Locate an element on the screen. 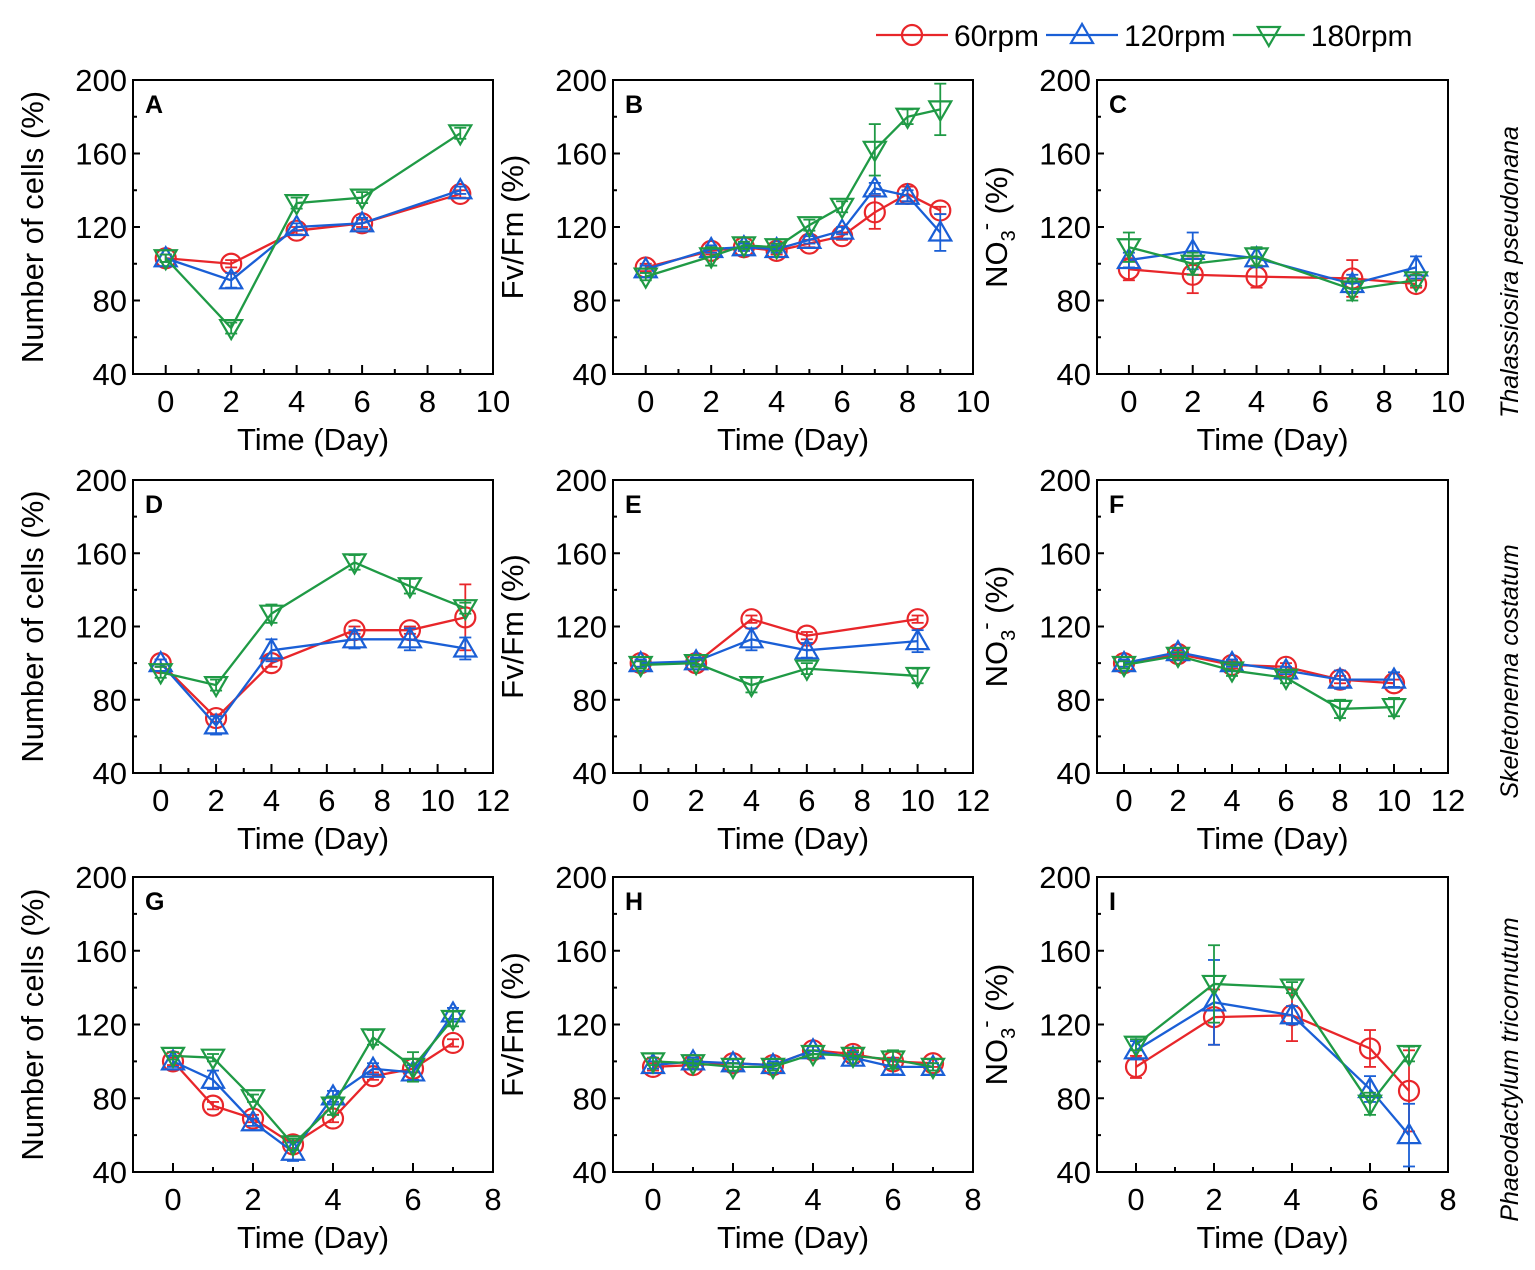 The height and width of the screenshot is (1270, 1535). panel-letter: I is located at coordinates (1112, 902).